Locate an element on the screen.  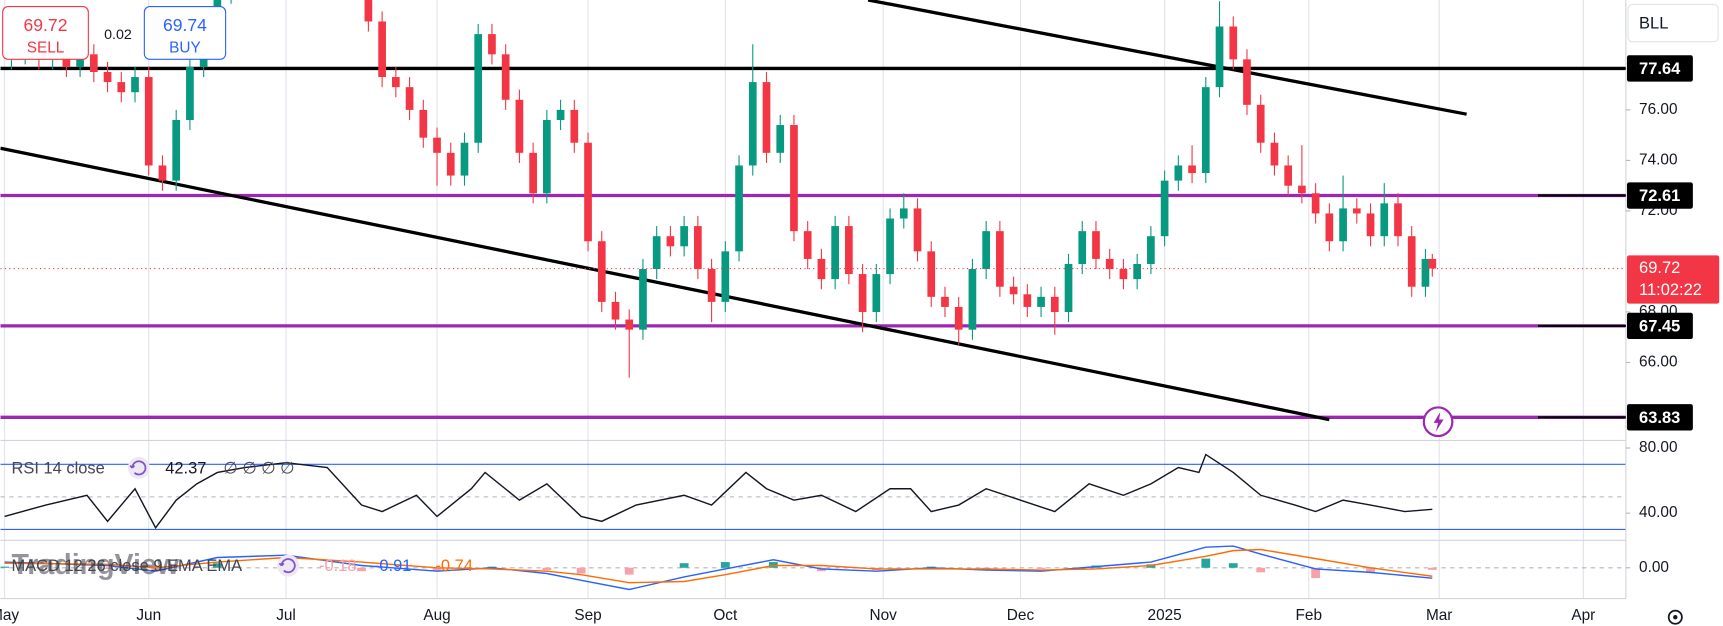
rsi-line is located at coordinates (718, 491).